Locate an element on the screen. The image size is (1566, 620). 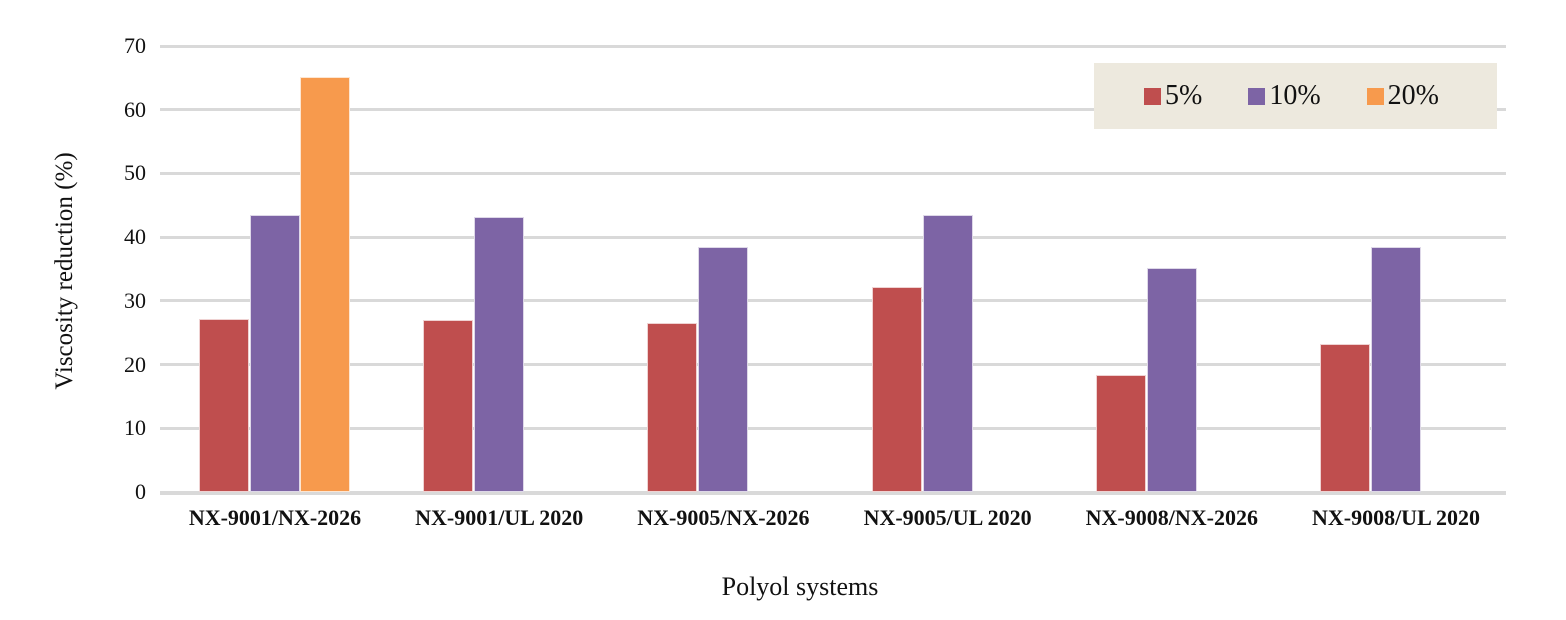
legend-item-10pct: 10% is located at coordinates (1284, 95).